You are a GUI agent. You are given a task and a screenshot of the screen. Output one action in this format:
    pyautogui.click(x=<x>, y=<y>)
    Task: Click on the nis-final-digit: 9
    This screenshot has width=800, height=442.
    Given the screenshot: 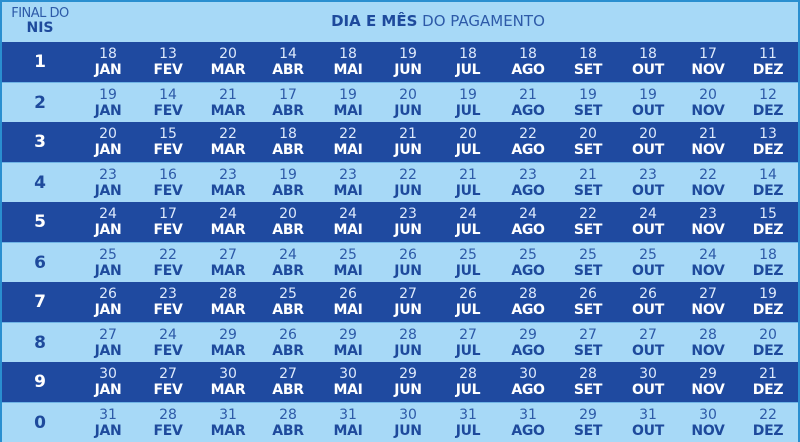 What is the action you would take?
    pyautogui.click(x=40, y=382)
    